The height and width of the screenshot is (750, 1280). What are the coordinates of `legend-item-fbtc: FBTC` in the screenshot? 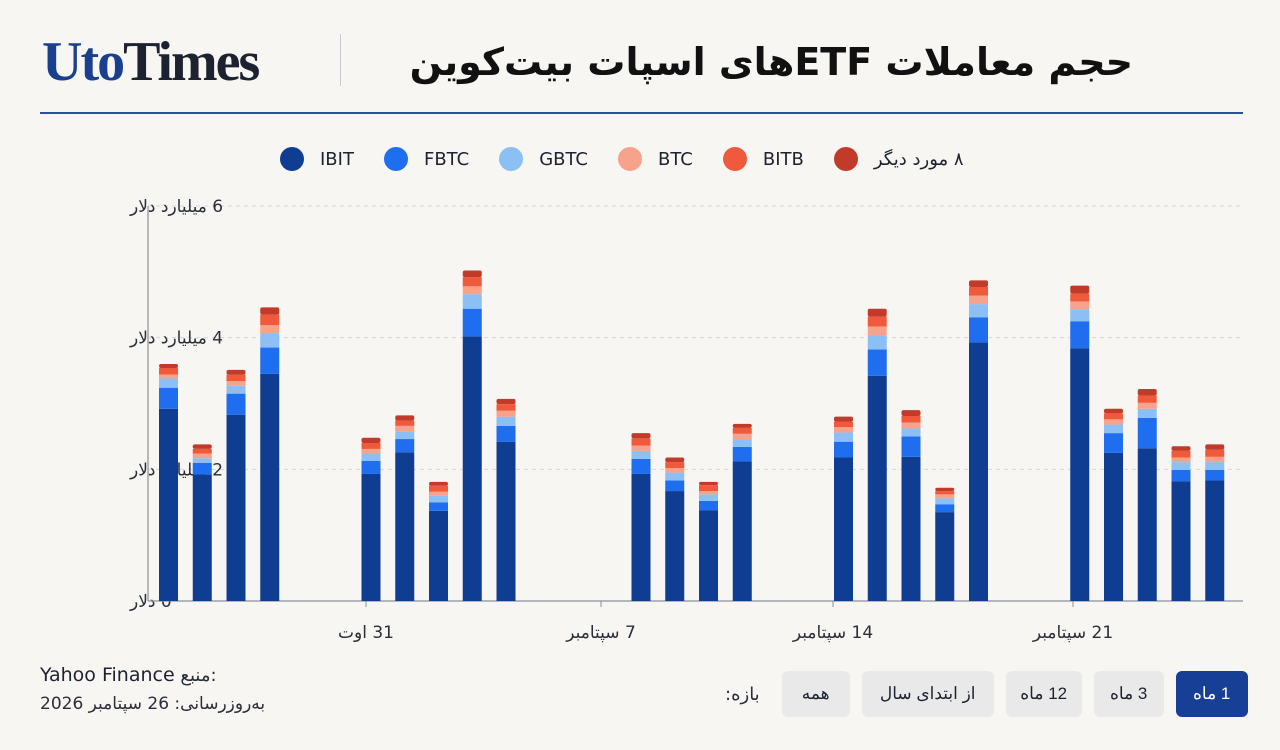 It's located at (426, 159).